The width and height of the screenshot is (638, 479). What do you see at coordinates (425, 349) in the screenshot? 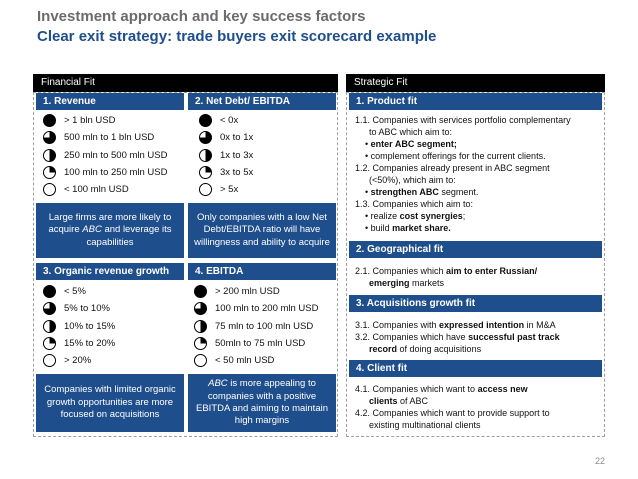
I see `acquisitions-fit-line: record of doing acquisitions` at bounding box center [425, 349].